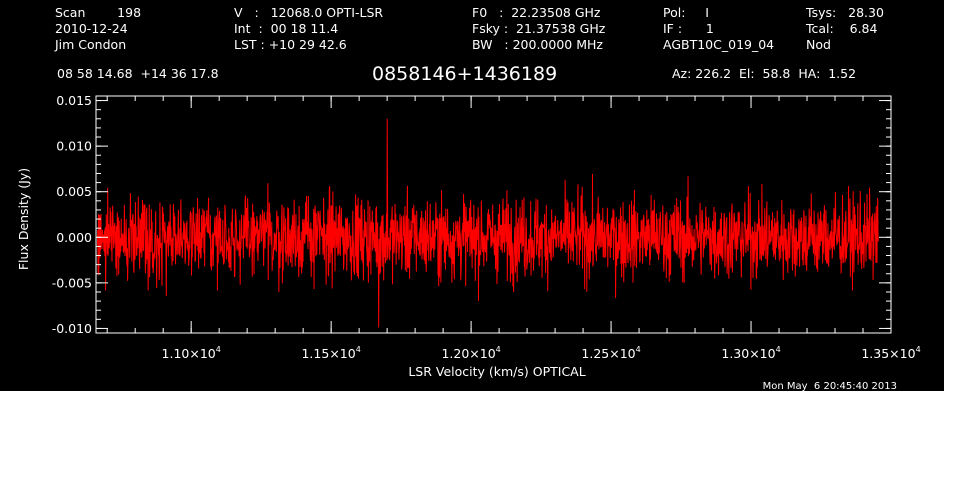 This screenshot has width=962, height=490. What do you see at coordinates (74, 191) in the screenshot?
I see `y-tick-label: 0.005` at bounding box center [74, 191].